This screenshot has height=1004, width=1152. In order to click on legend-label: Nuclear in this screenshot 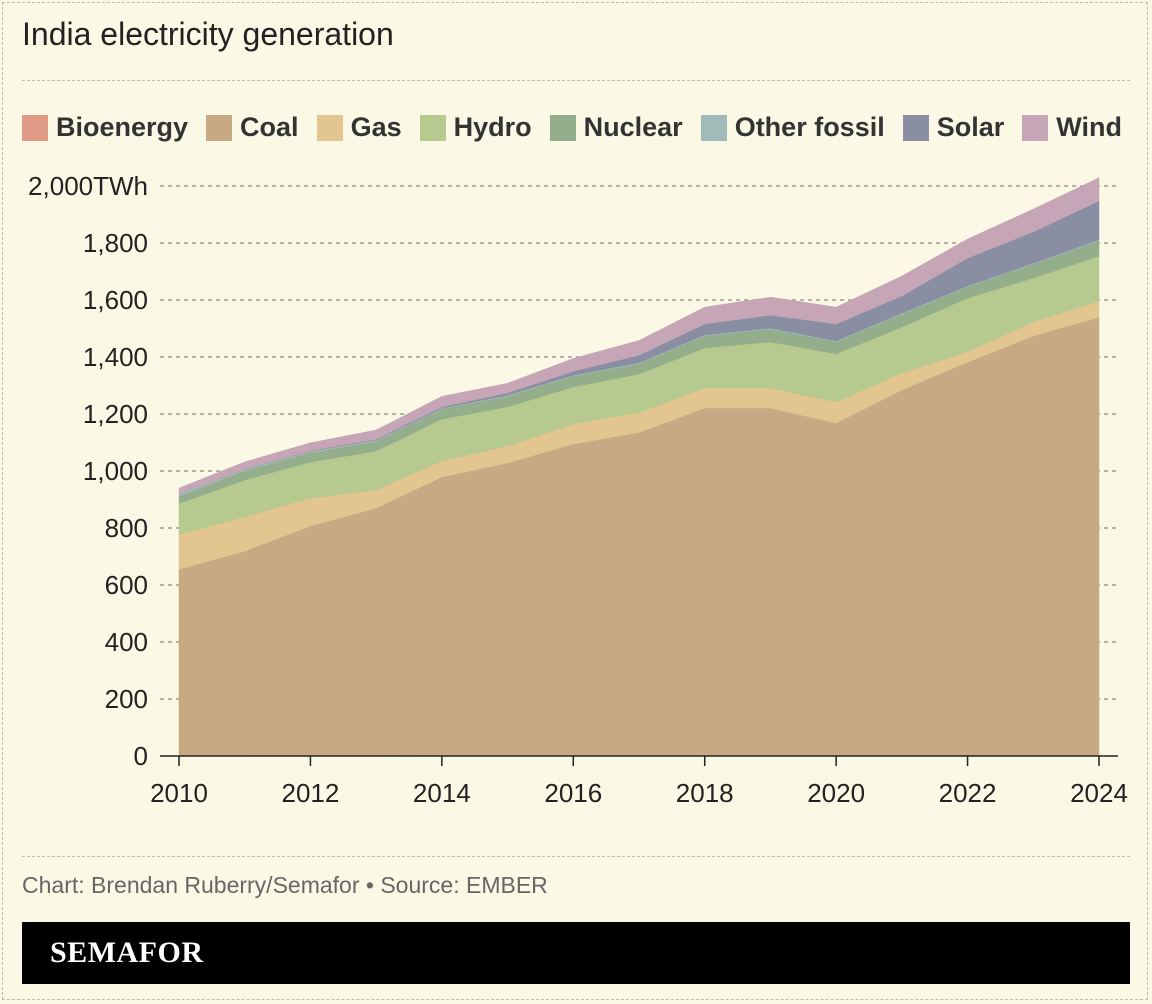, I will do `click(633, 127)`.